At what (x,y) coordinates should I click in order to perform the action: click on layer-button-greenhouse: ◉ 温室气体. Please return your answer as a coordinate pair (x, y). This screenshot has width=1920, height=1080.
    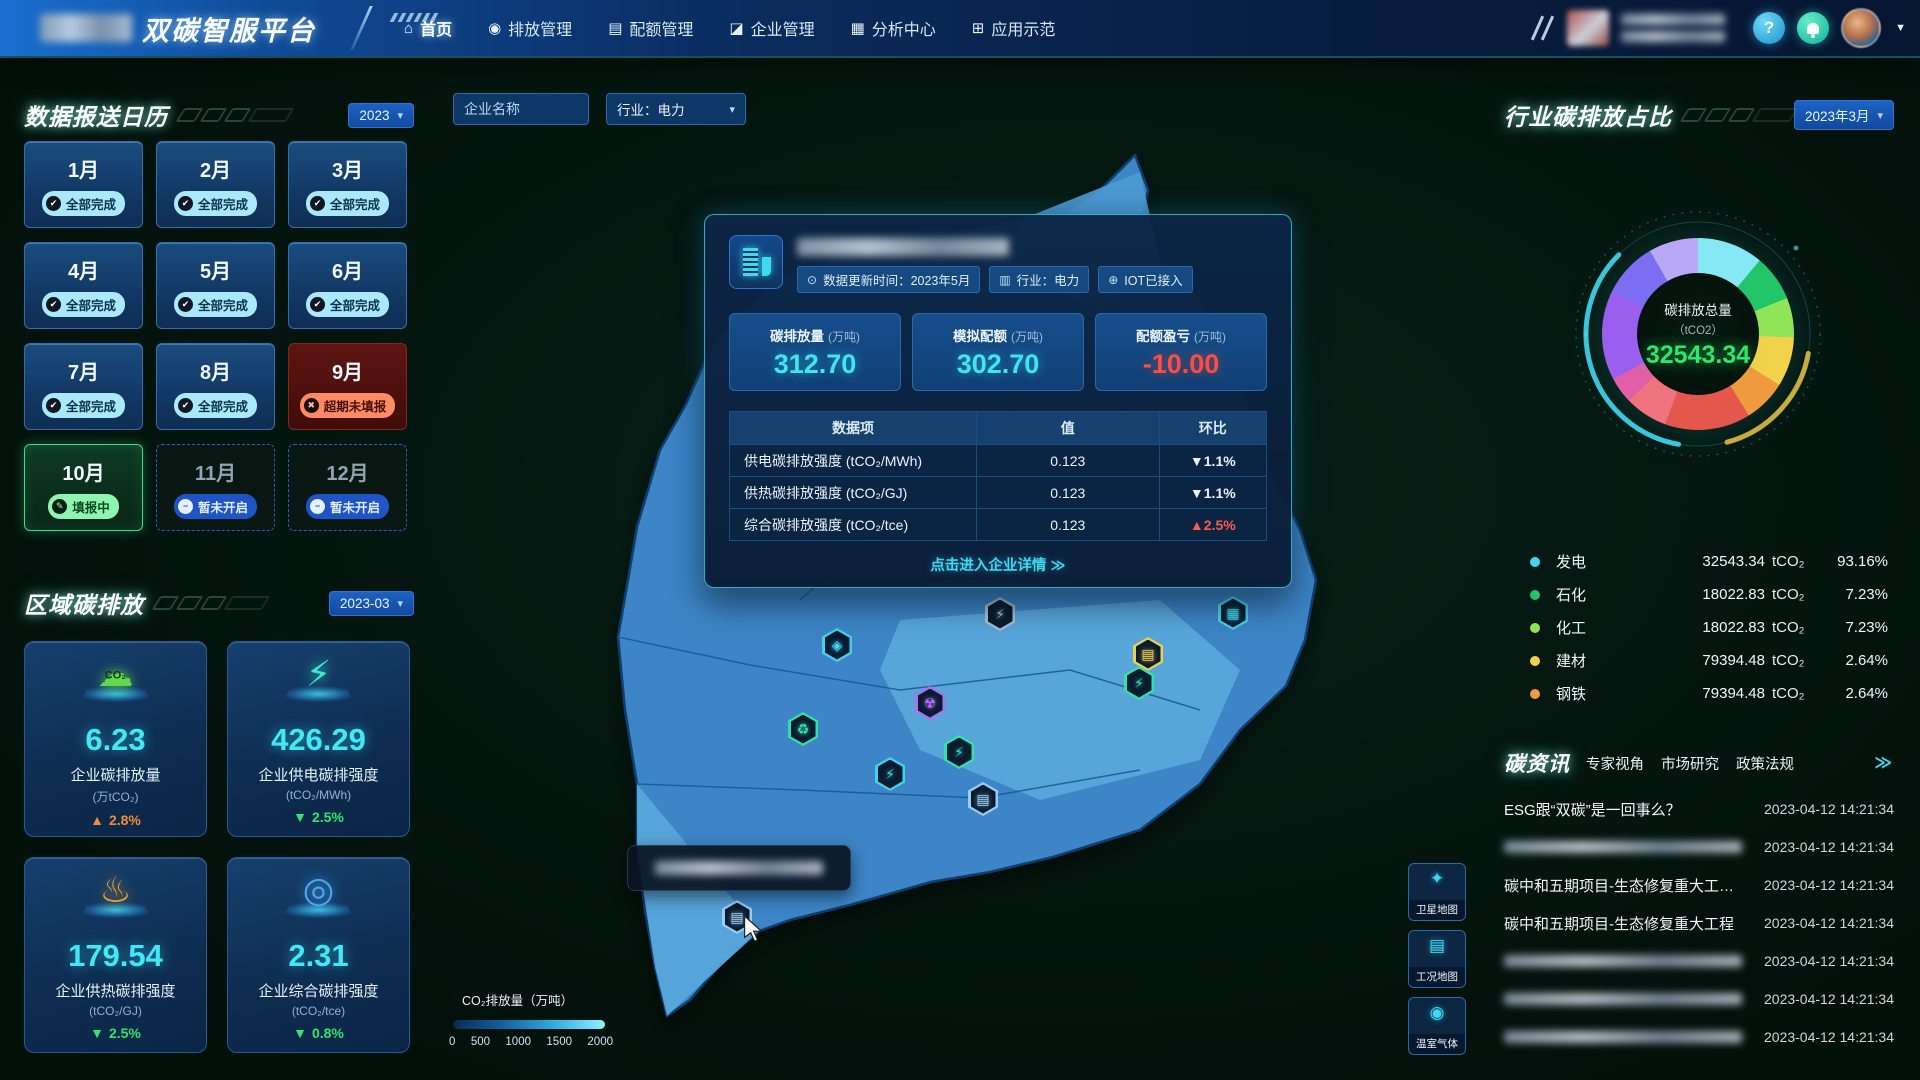
    Looking at the image, I should click on (1437, 1026).